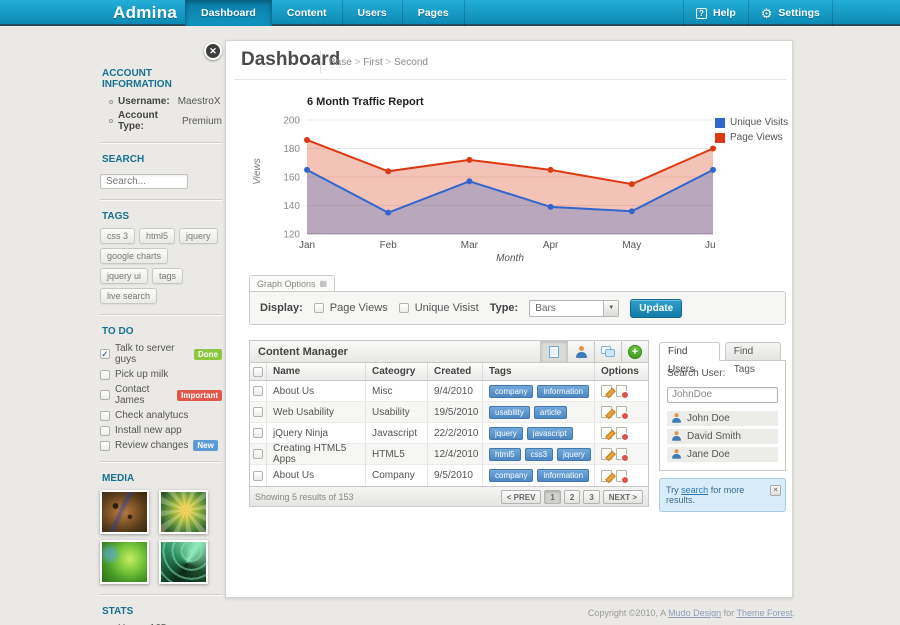  I want to click on tag-html5: html5, so click(505, 454).